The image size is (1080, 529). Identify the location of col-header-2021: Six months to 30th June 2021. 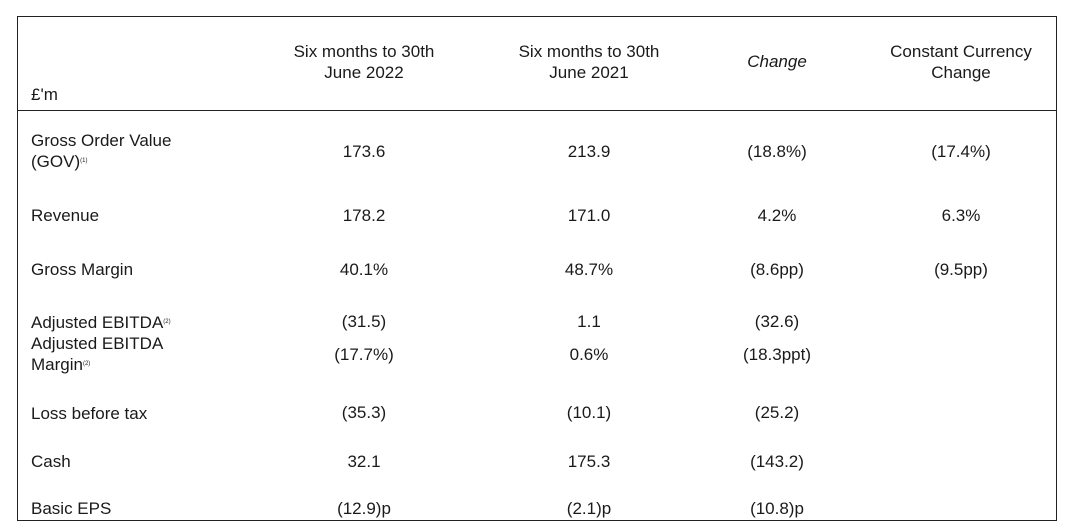
(589, 62).